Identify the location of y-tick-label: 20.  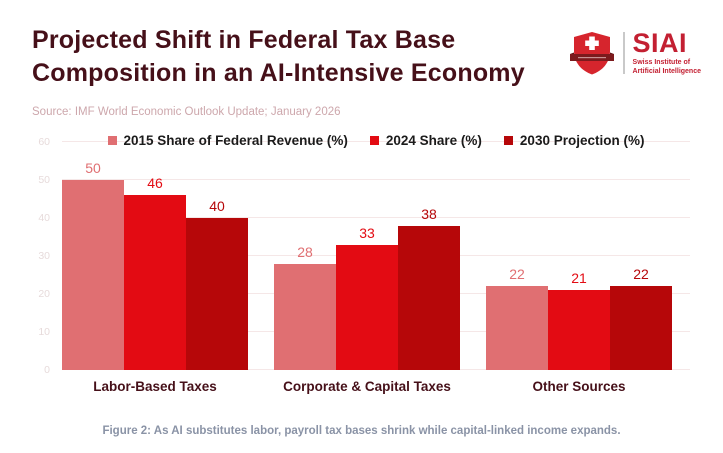
(44, 294).